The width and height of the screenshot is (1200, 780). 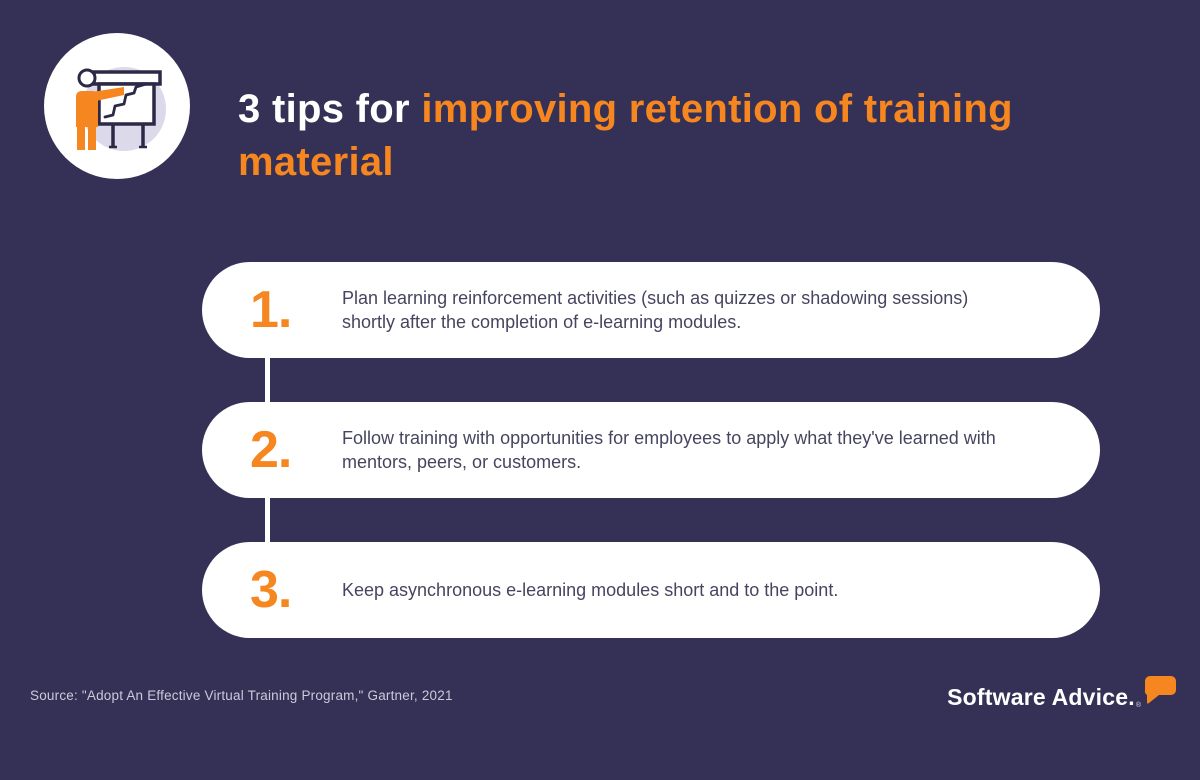 What do you see at coordinates (625, 135) in the screenshot?
I see `title-highlight: improving retention of training material` at bounding box center [625, 135].